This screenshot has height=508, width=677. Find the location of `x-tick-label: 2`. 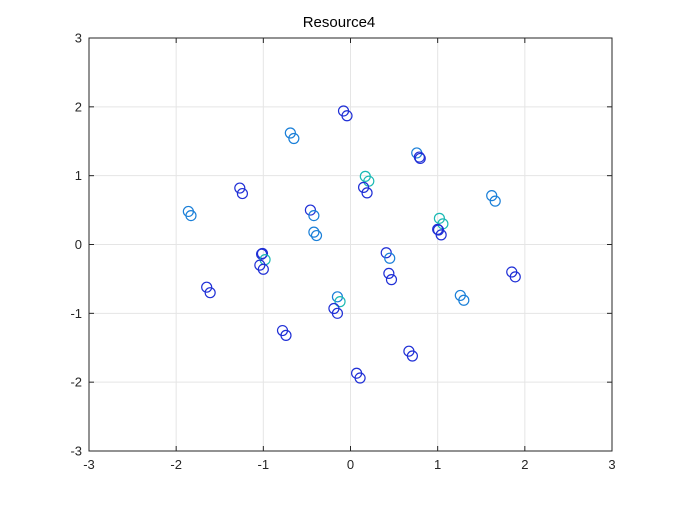

x-tick-label: 2 is located at coordinates (524, 464).